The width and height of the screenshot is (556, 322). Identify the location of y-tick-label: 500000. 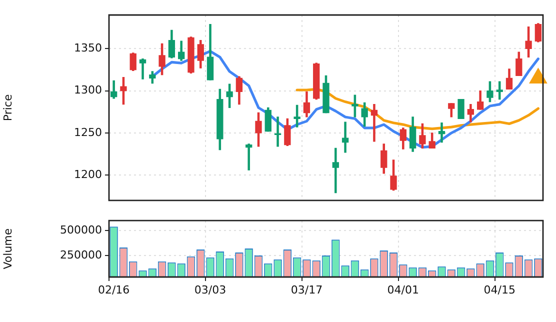
(81, 229).